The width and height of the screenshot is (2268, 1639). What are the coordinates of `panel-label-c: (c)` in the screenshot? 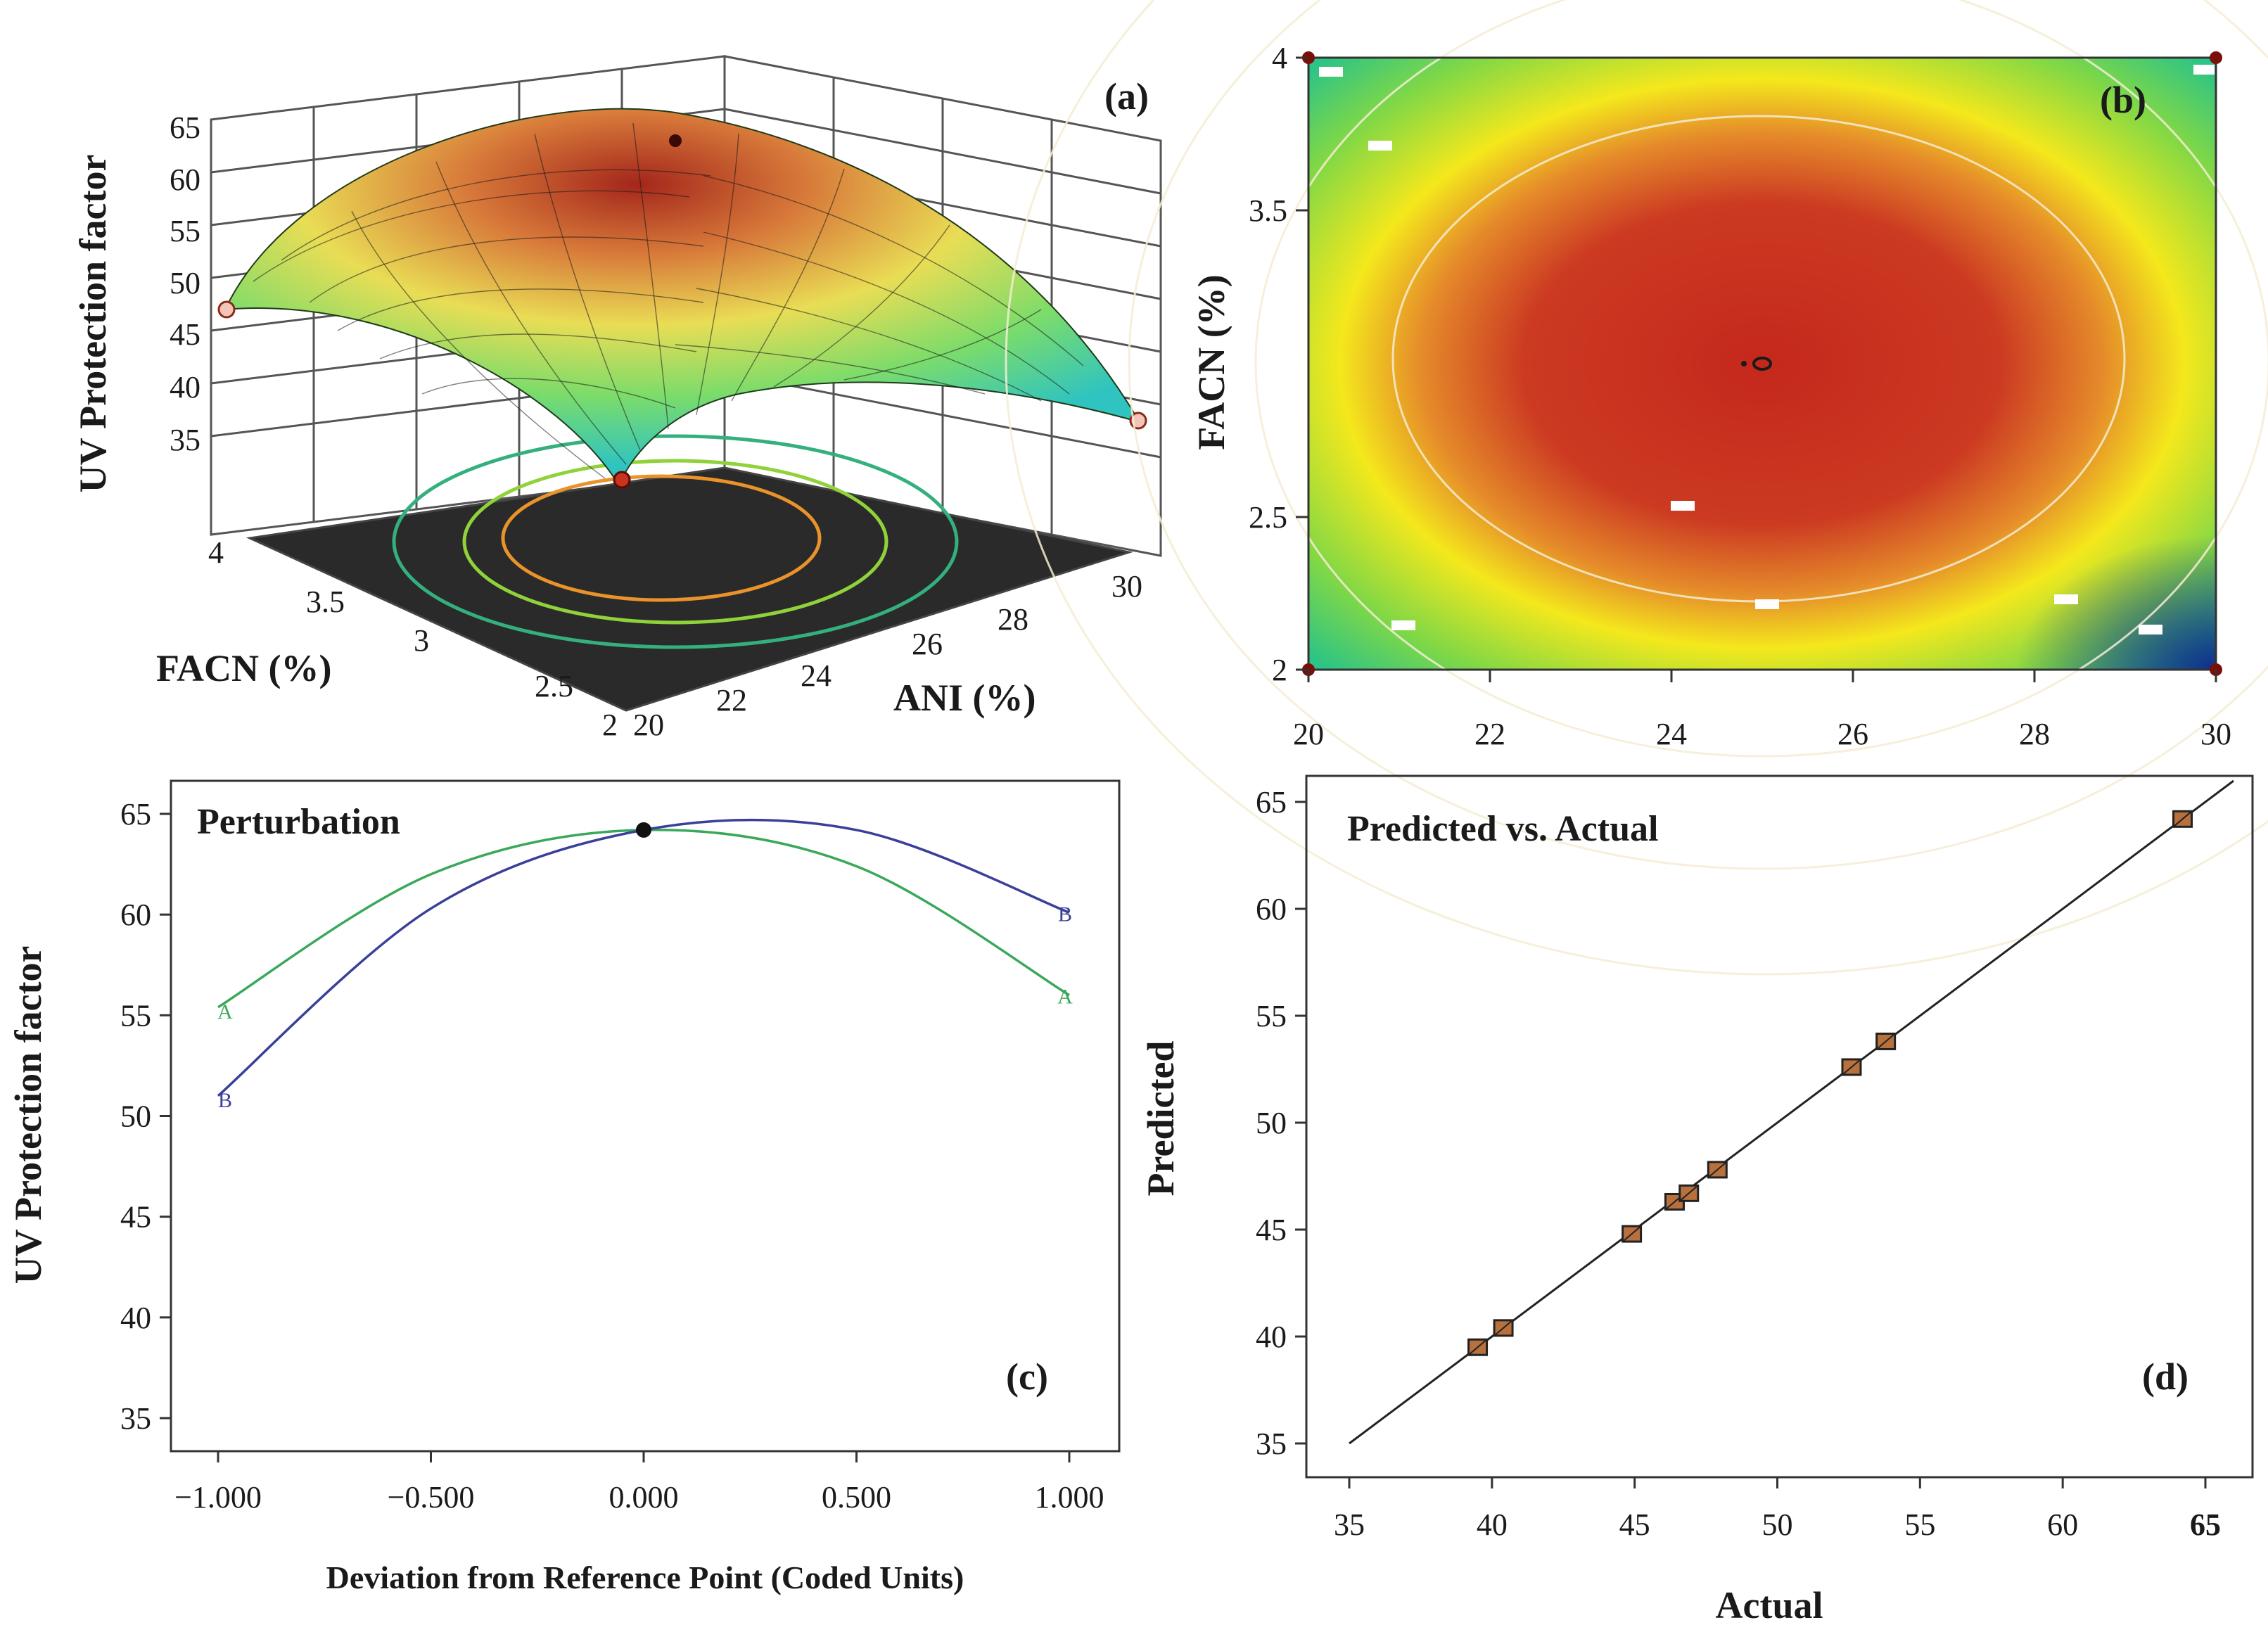 It's located at (1027, 1377).